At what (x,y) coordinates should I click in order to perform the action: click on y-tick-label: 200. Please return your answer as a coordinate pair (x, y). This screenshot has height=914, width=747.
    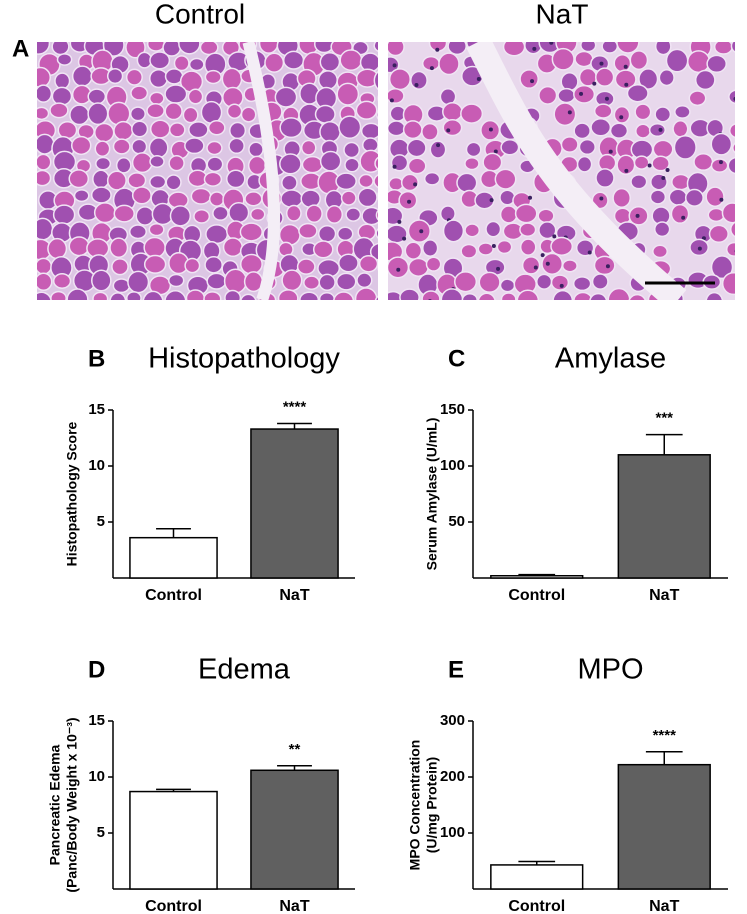
    Looking at the image, I should click on (452, 776).